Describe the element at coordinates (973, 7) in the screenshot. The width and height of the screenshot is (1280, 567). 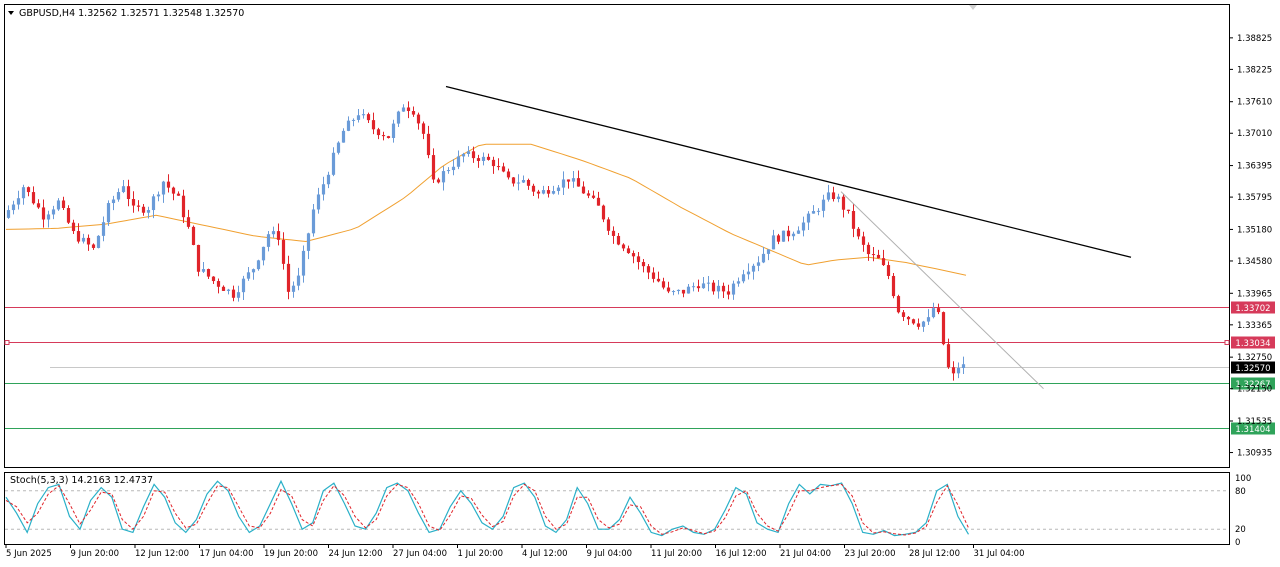
I see `chart-shift-marker-icon` at that location.